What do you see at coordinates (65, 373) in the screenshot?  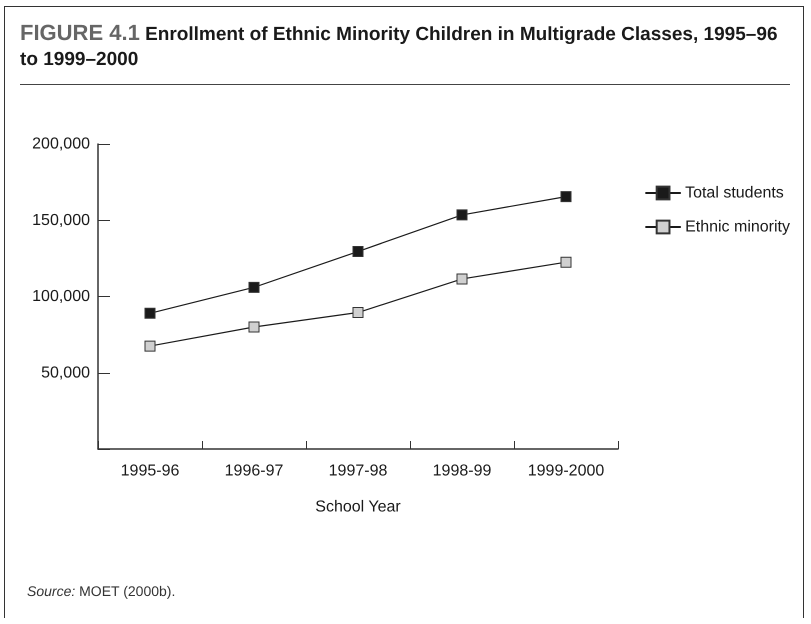 I see `y-tick-label: 50,000` at bounding box center [65, 373].